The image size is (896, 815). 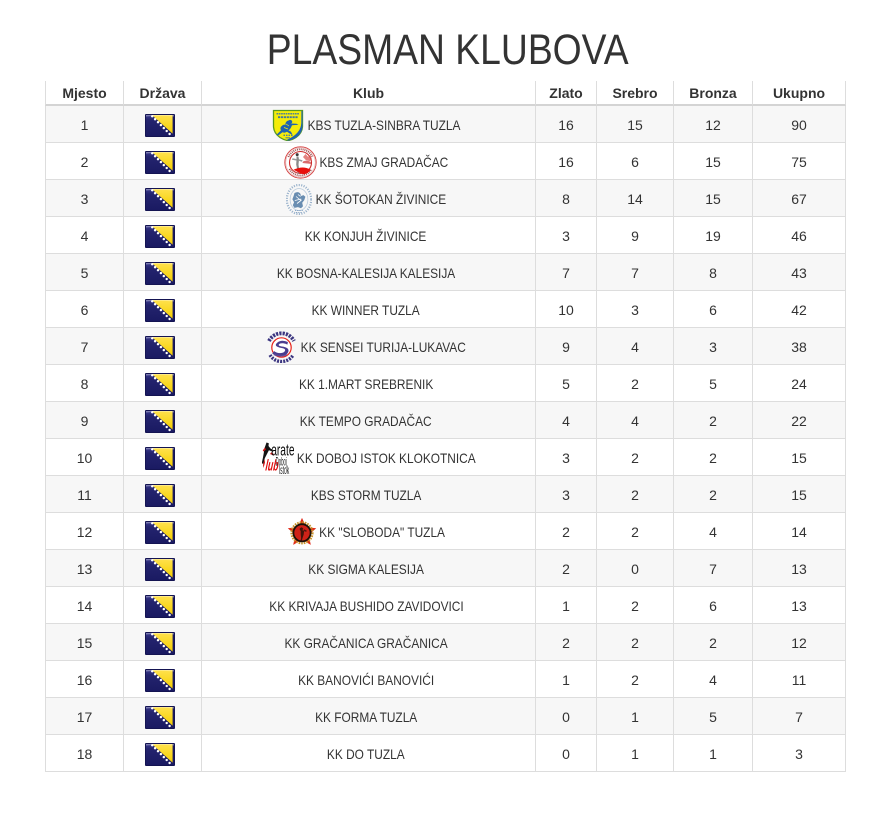 What do you see at coordinates (271, 465) in the screenshot?
I see `svg-text: lub` at bounding box center [271, 465].